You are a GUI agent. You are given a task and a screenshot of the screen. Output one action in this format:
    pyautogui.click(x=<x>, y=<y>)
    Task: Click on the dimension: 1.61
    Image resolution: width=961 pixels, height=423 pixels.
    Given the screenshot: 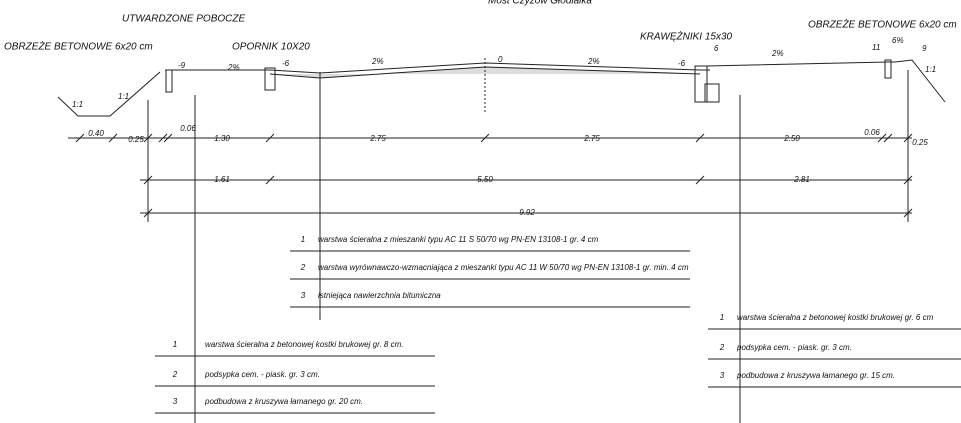 What is the action you would take?
    pyautogui.click(x=222, y=179)
    